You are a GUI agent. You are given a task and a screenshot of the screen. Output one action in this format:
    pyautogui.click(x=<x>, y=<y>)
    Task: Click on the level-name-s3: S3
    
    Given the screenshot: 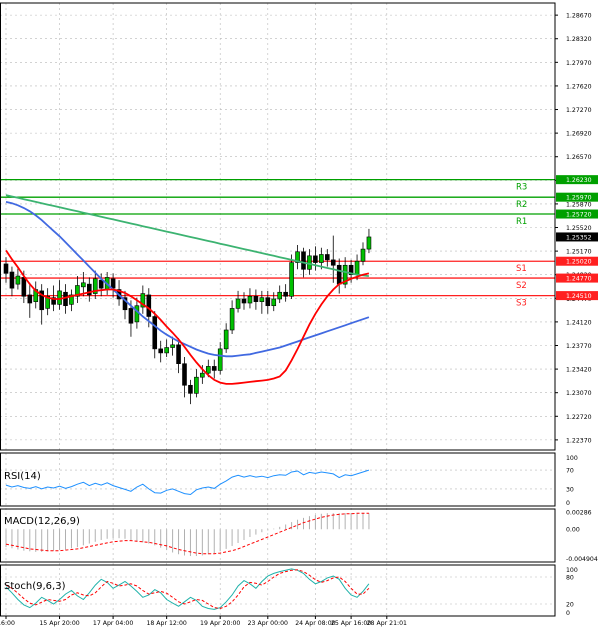 What is the action you would take?
    pyautogui.click(x=521, y=304)
    